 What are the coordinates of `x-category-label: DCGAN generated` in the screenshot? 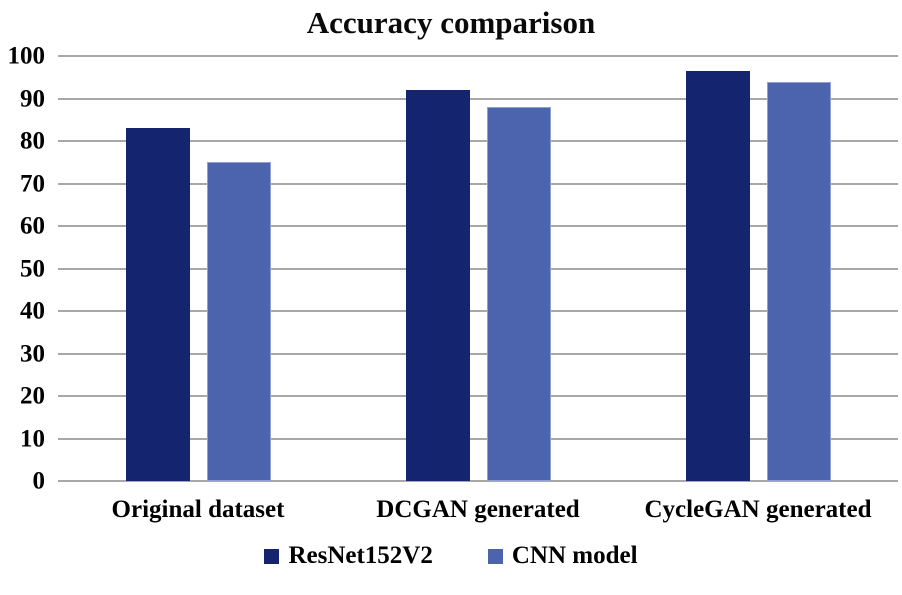 It's located at (478, 509).